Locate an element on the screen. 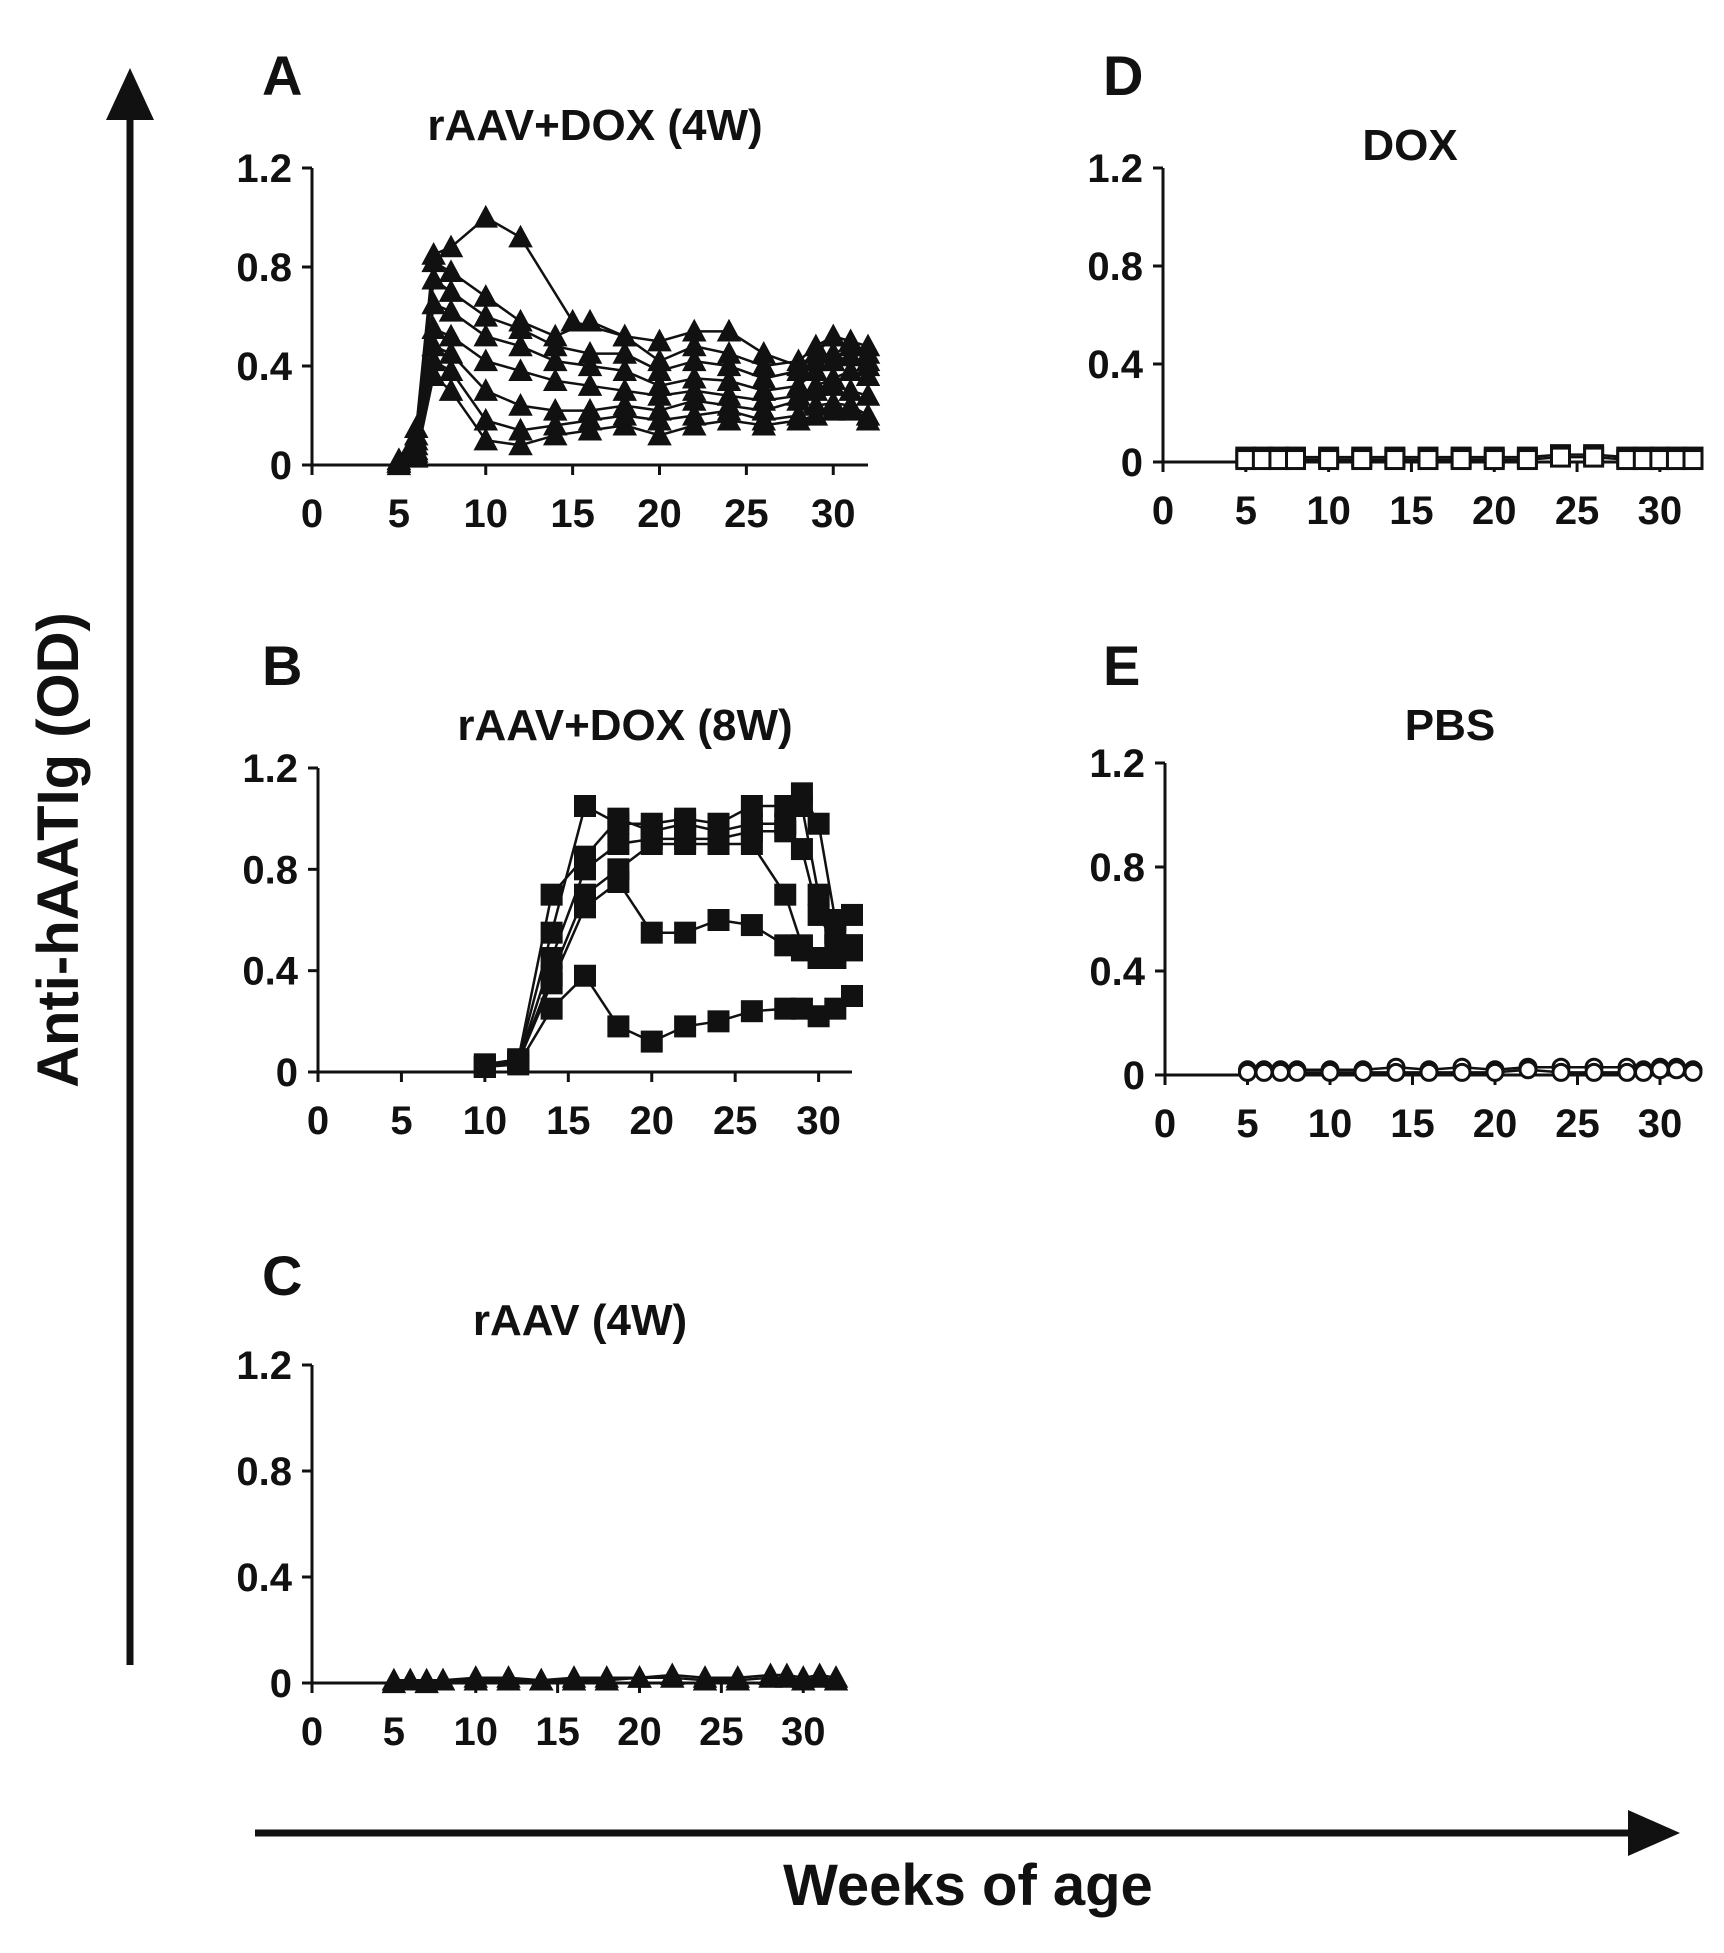  global-x-axis-arrowhead is located at coordinates (1654, 1833).